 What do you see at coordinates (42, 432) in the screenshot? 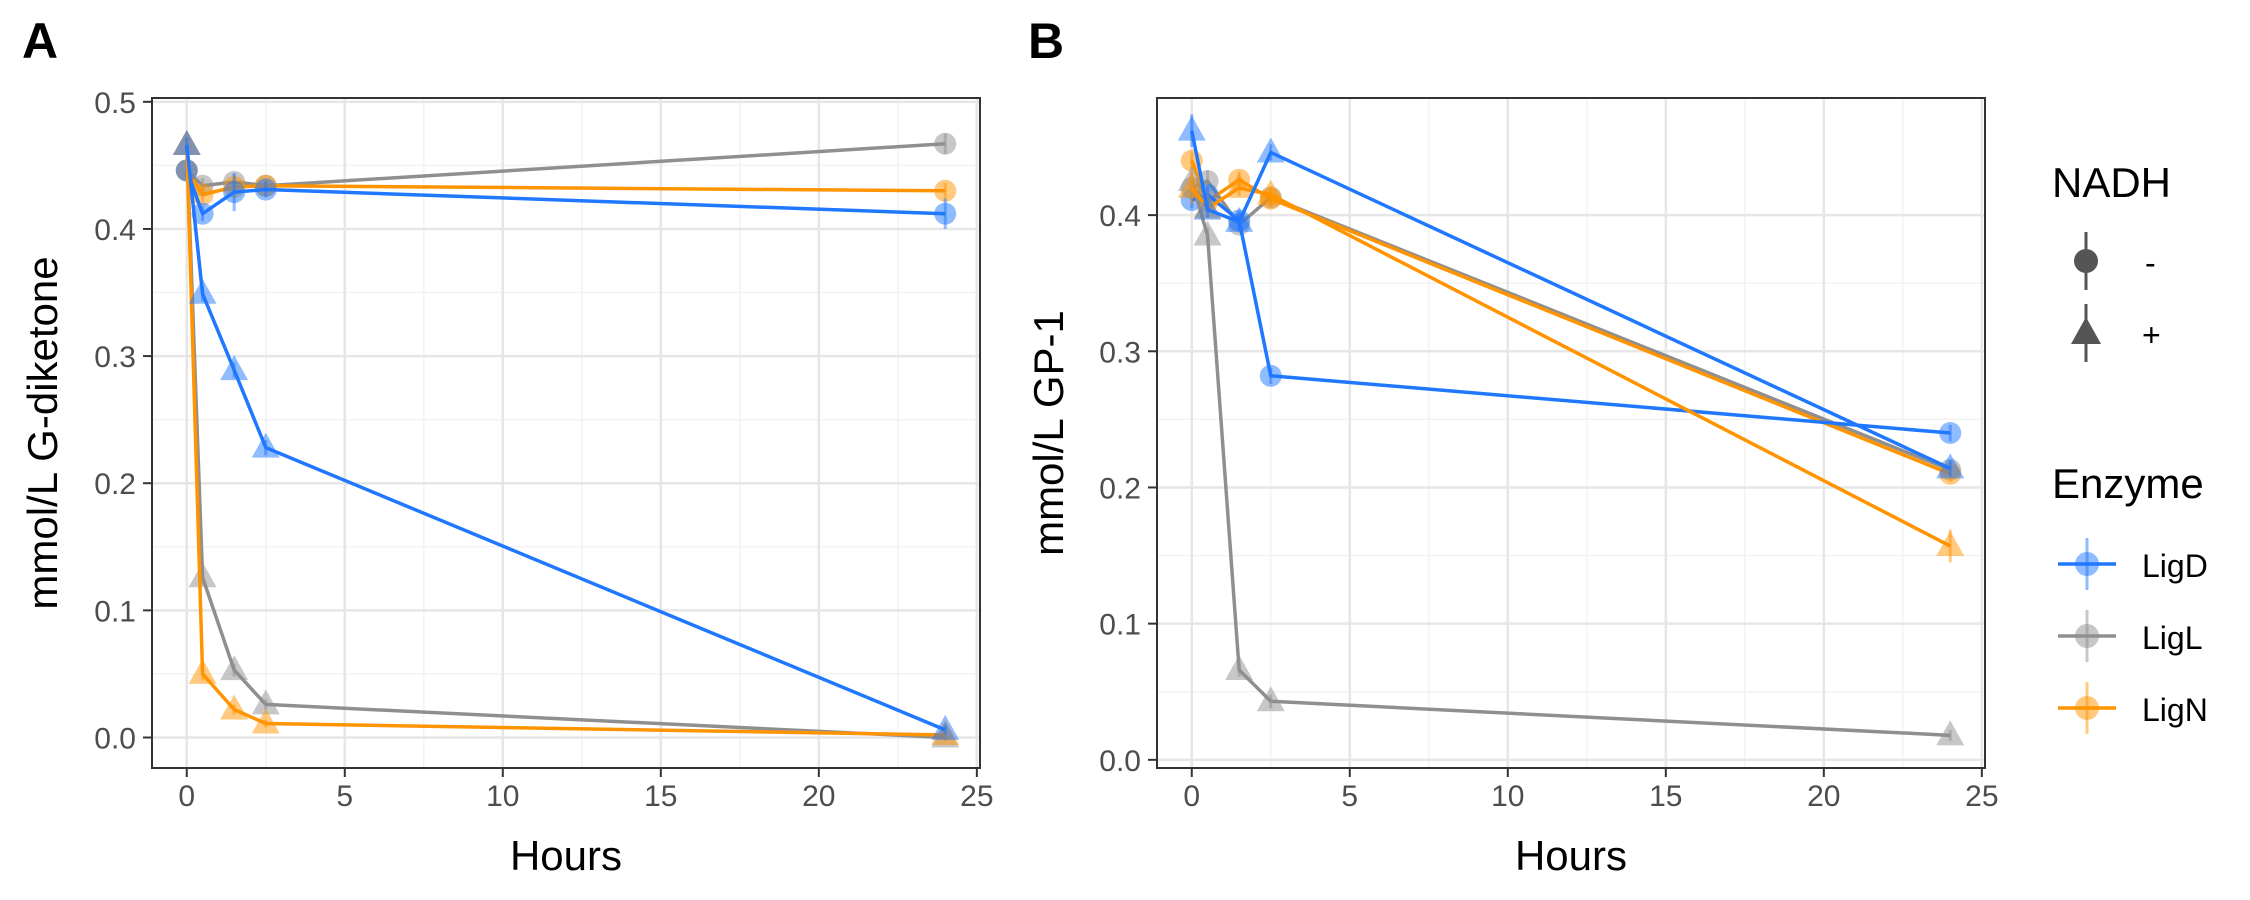
I see `panel-a-y-axis-label: mmol/L G-diketone` at bounding box center [42, 432].